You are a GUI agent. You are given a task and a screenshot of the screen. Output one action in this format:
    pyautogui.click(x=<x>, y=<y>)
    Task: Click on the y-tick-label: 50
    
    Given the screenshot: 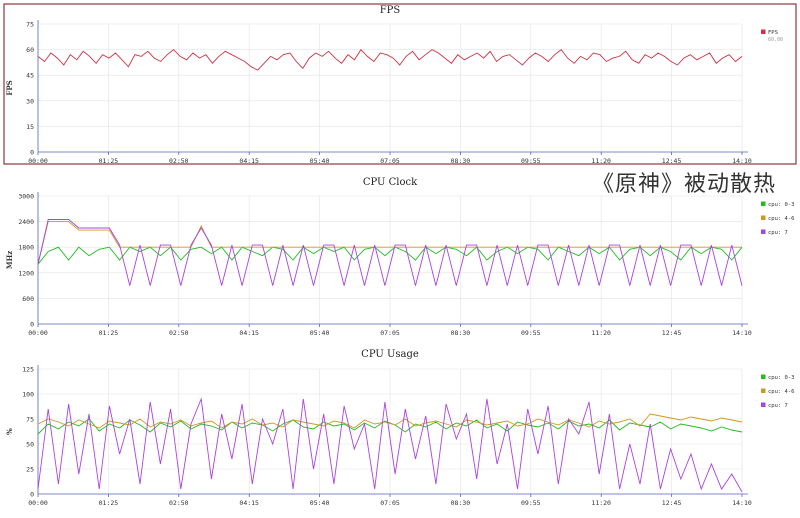 What is the action you would take?
    pyautogui.click(x=30, y=445)
    